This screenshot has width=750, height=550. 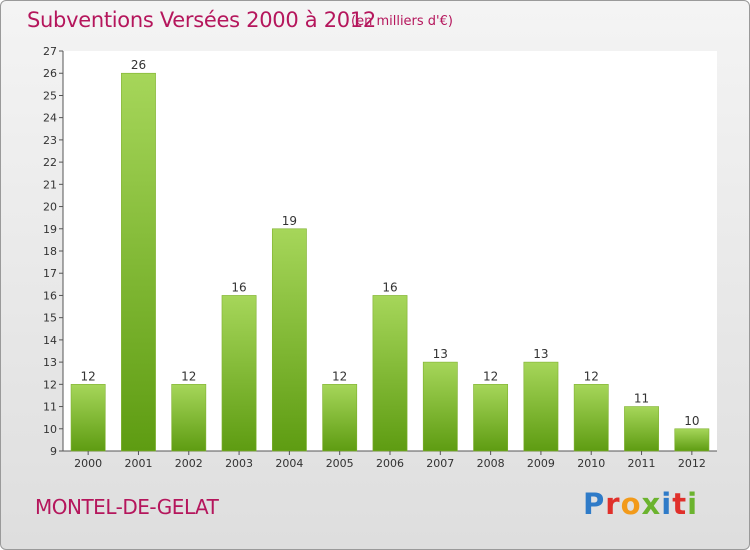 I want to click on y-tick-label: 11, so click(x=50, y=407).